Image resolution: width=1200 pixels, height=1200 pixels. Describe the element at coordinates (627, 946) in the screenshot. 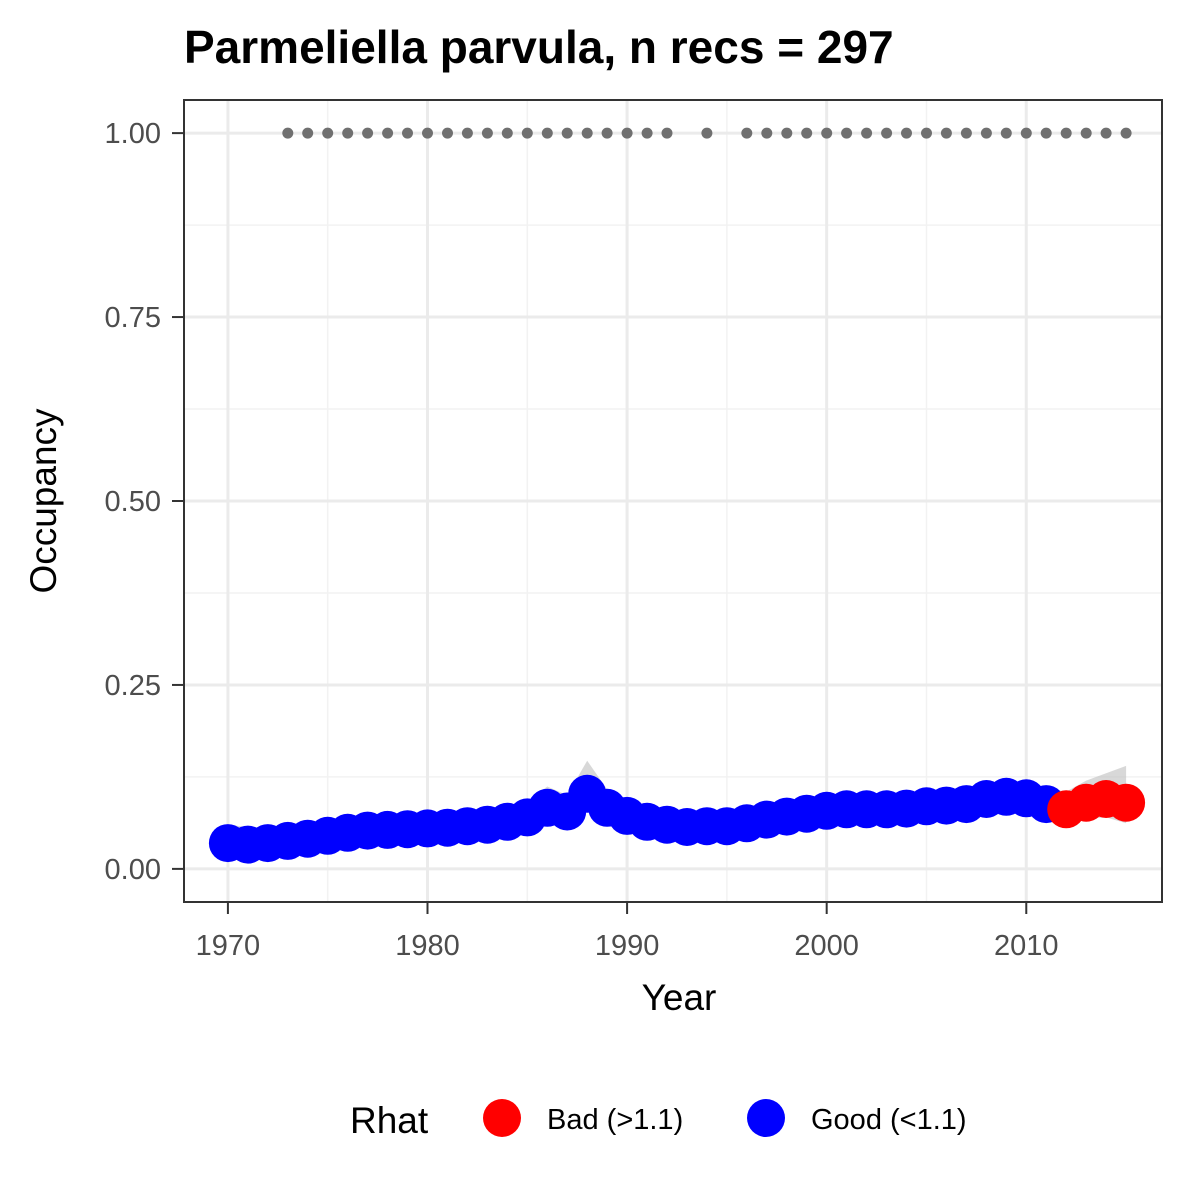

I see `x-tick-label: 1990` at that location.